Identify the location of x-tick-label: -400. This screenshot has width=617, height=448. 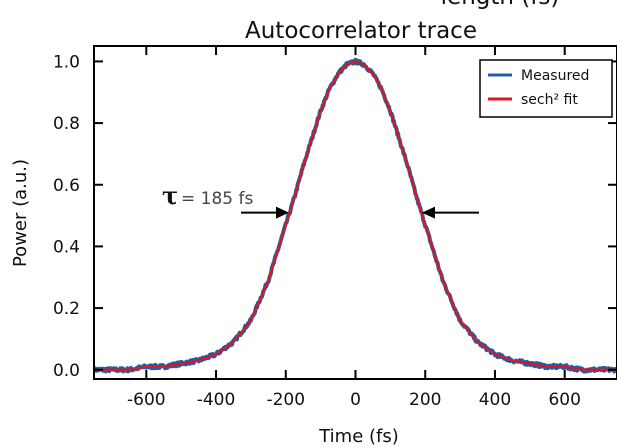
(216, 400).